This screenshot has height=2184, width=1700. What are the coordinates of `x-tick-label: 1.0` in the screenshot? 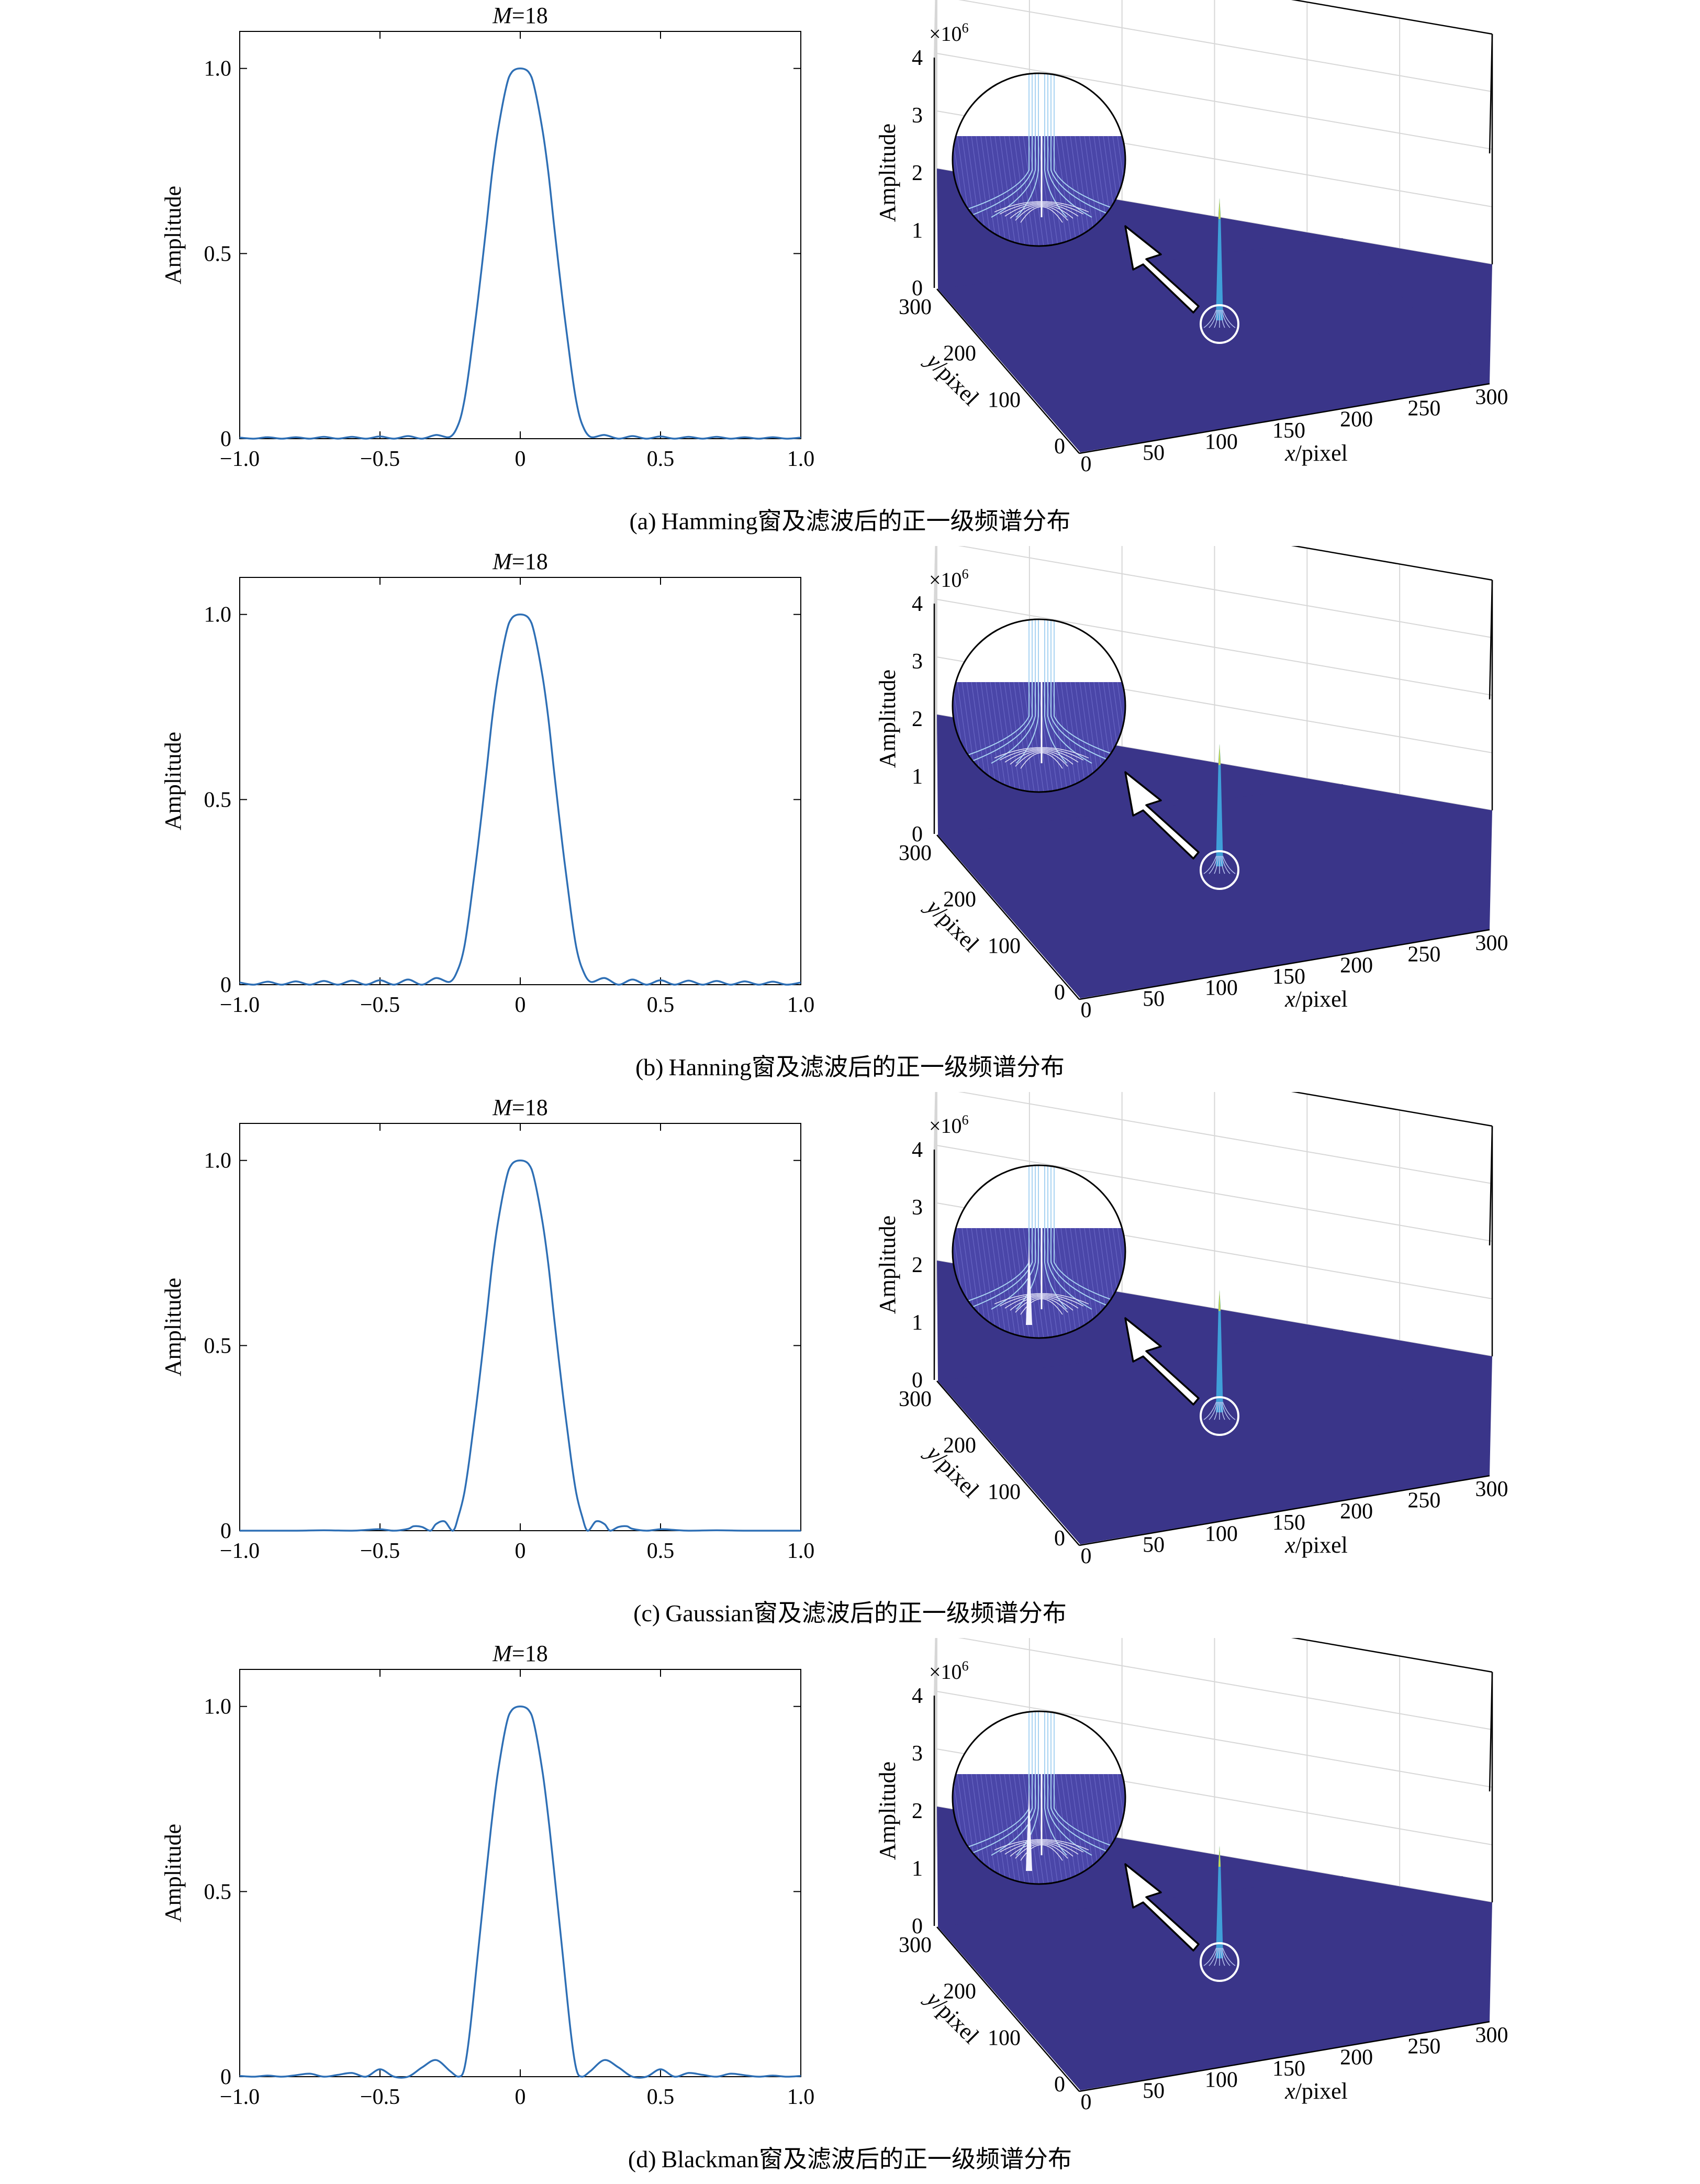 It's located at (801, 2097).